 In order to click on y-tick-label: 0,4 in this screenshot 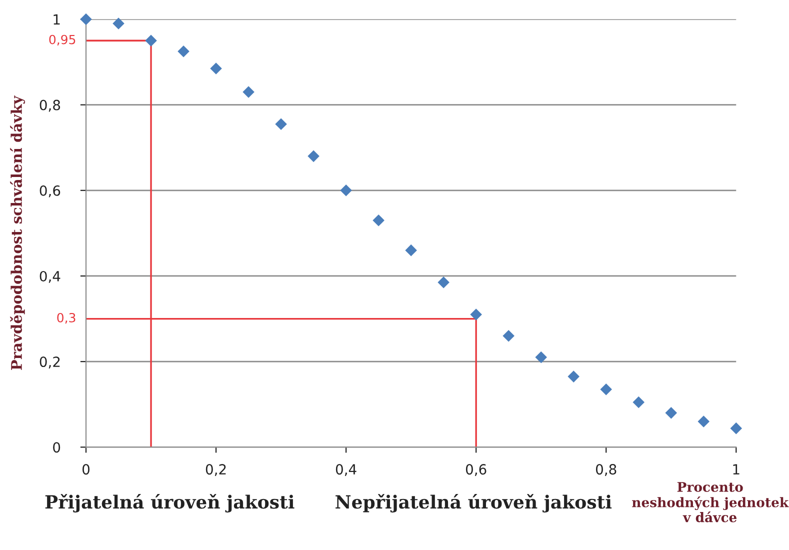, I will do `click(50, 276)`.